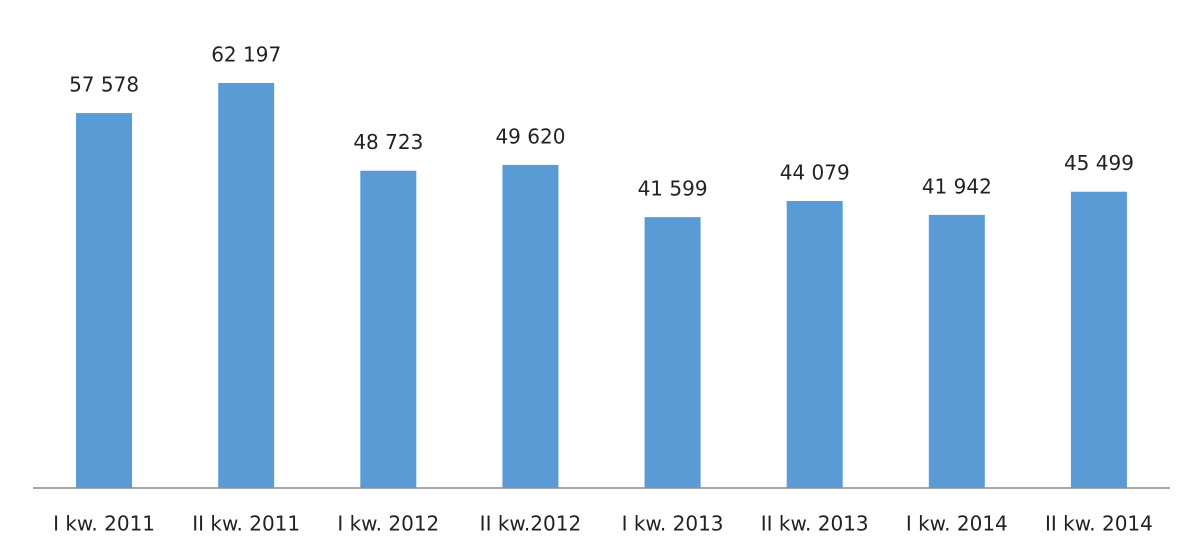 The height and width of the screenshot is (560, 1200). I want to click on x-tick-label: II kw. 2014, so click(1099, 524).